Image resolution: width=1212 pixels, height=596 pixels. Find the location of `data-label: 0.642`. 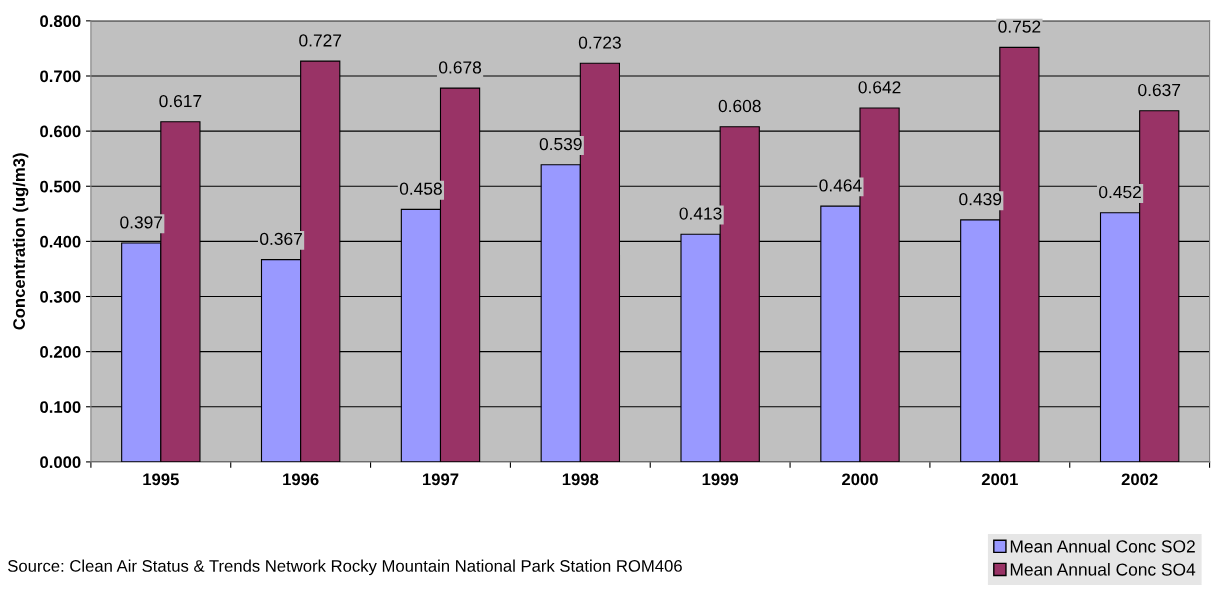

data-label: 0.642 is located at coordinates (879, 87).